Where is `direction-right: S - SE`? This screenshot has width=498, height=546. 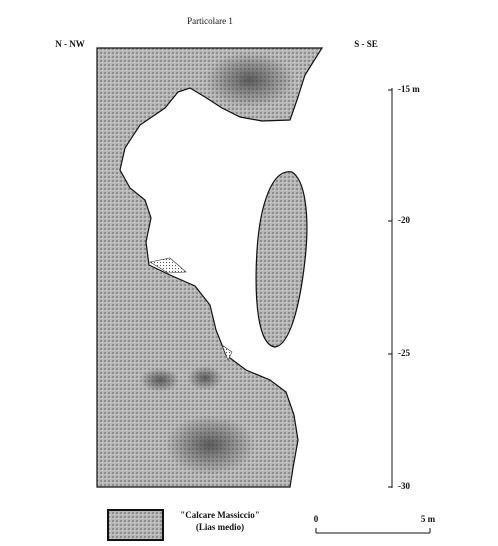
direction-right: S - SE is located at coordinates (366, 44).